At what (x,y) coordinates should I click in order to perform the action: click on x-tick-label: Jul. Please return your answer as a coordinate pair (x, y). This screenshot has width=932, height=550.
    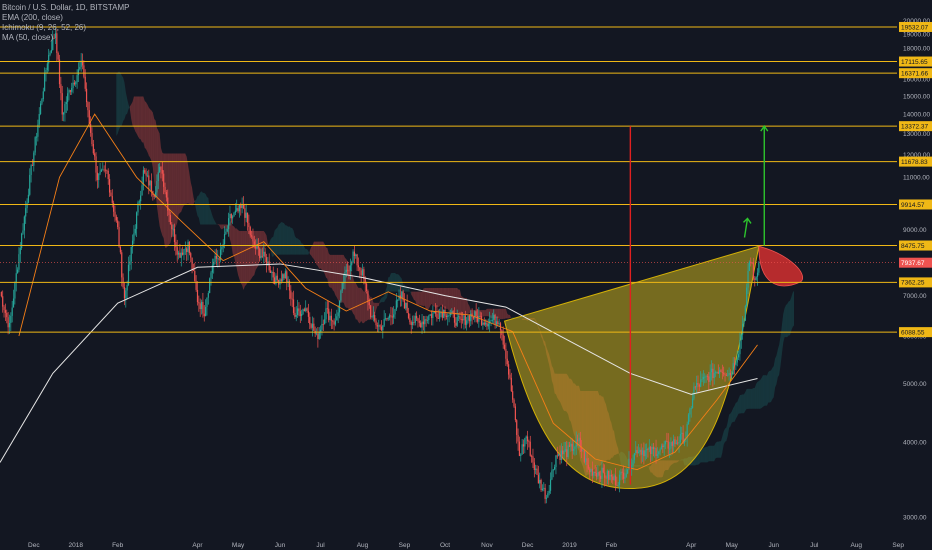
    Looking at the image, I should click on (320, 545).